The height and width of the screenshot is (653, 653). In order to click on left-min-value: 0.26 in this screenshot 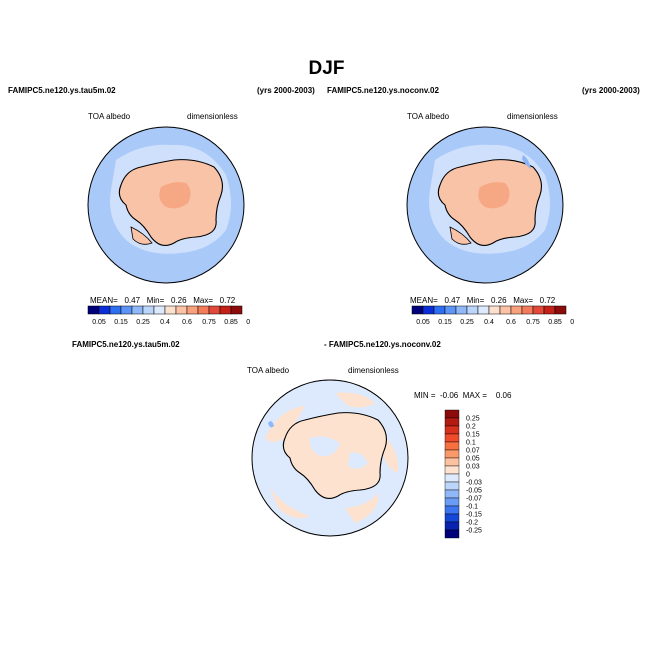, I will do `click(178, 300)`.